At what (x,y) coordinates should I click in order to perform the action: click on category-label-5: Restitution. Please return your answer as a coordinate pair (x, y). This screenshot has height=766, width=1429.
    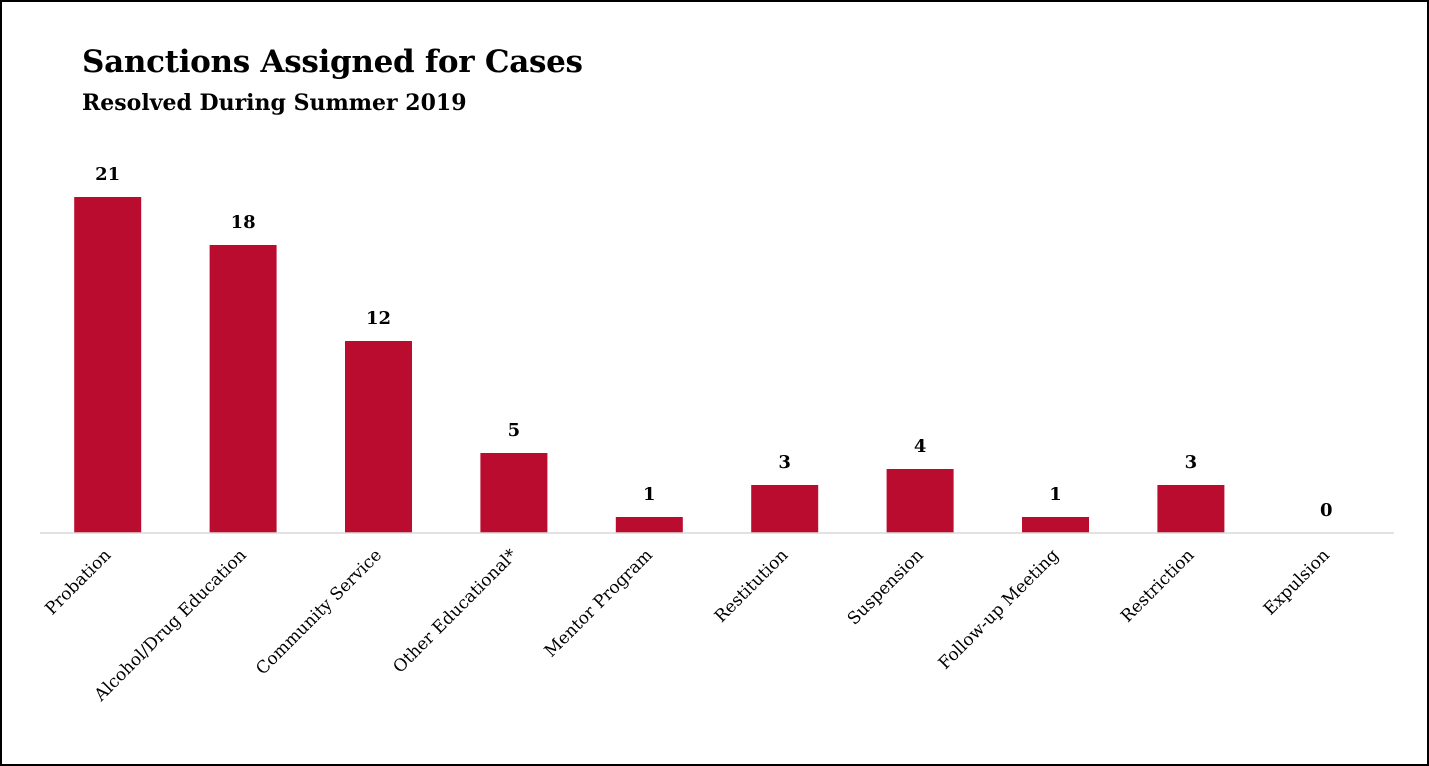
    Looking at the image, I should click on (751, 585).